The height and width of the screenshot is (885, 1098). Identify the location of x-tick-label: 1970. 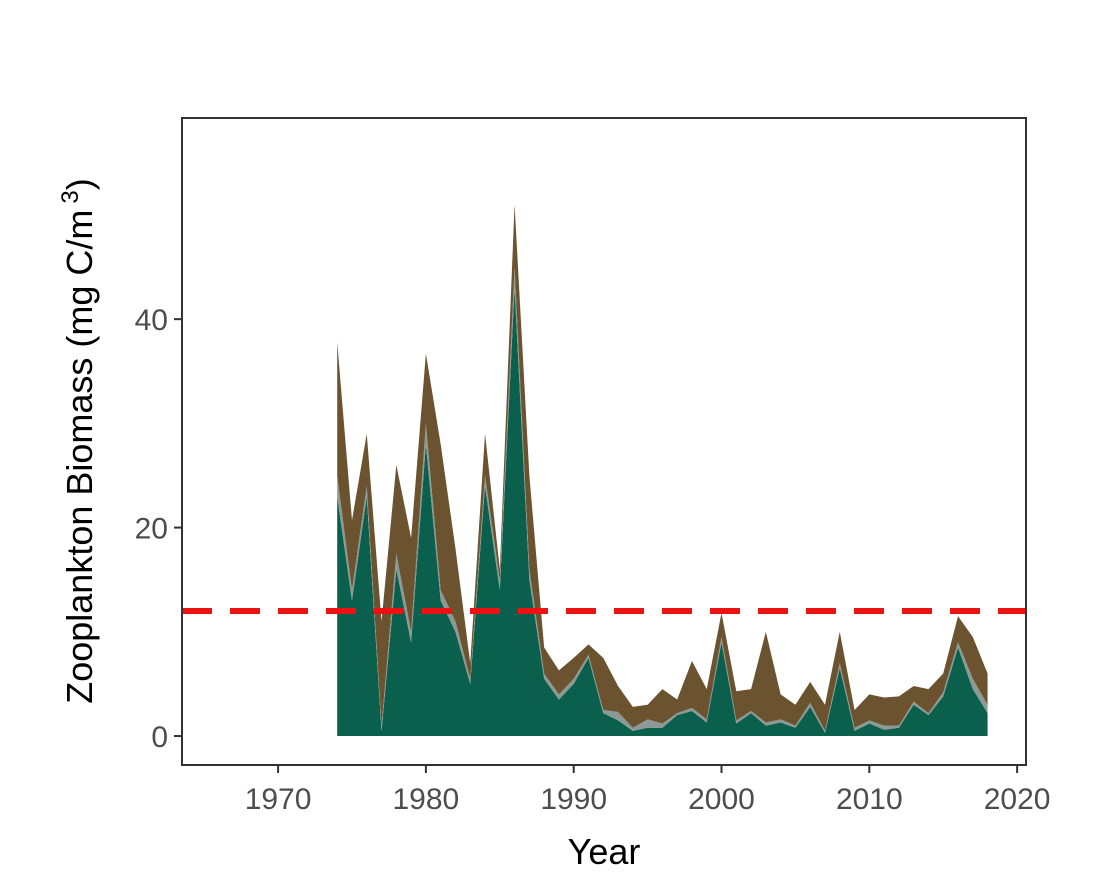
(278, 799).